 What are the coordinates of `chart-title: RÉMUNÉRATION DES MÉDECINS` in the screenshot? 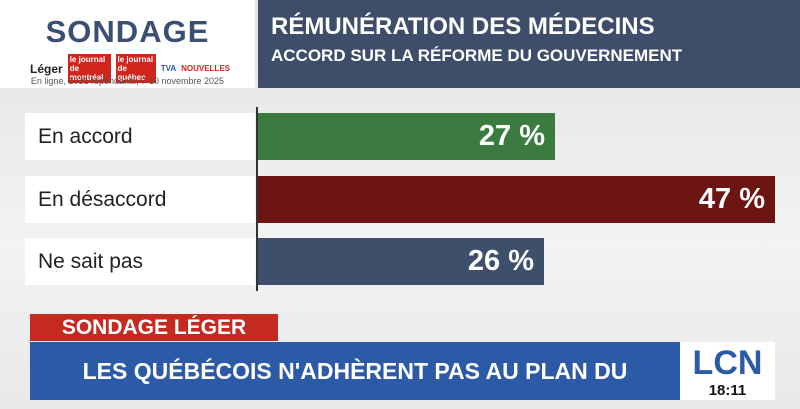 It's located at (463, 26).